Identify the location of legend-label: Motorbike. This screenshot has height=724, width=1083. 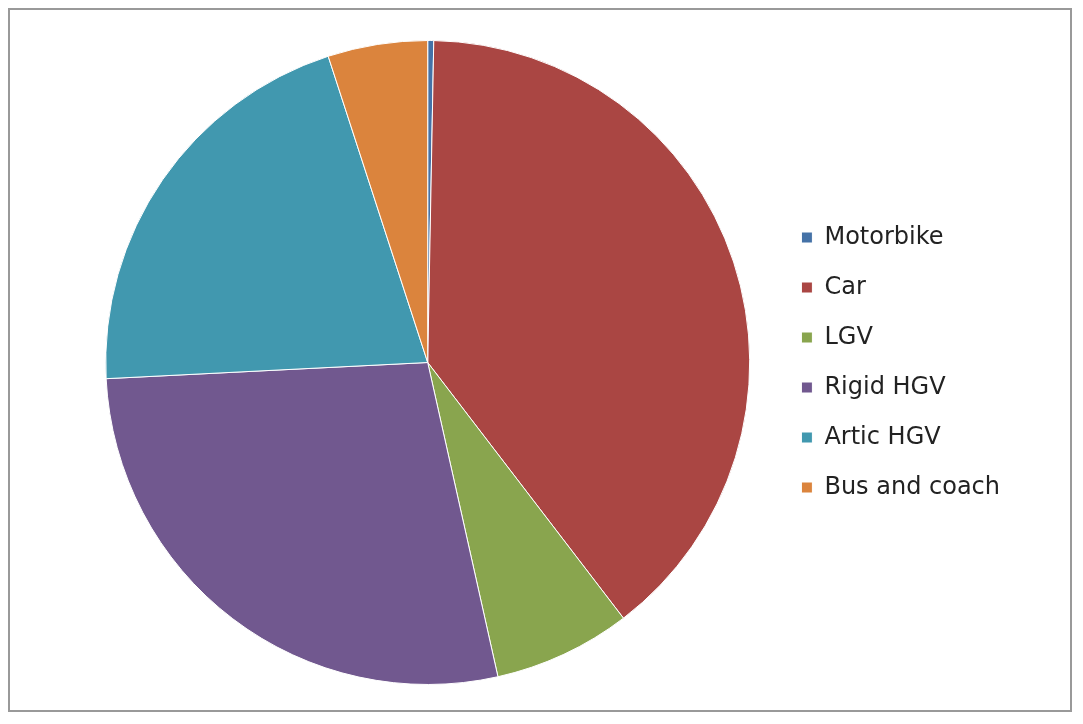
(884, 235).